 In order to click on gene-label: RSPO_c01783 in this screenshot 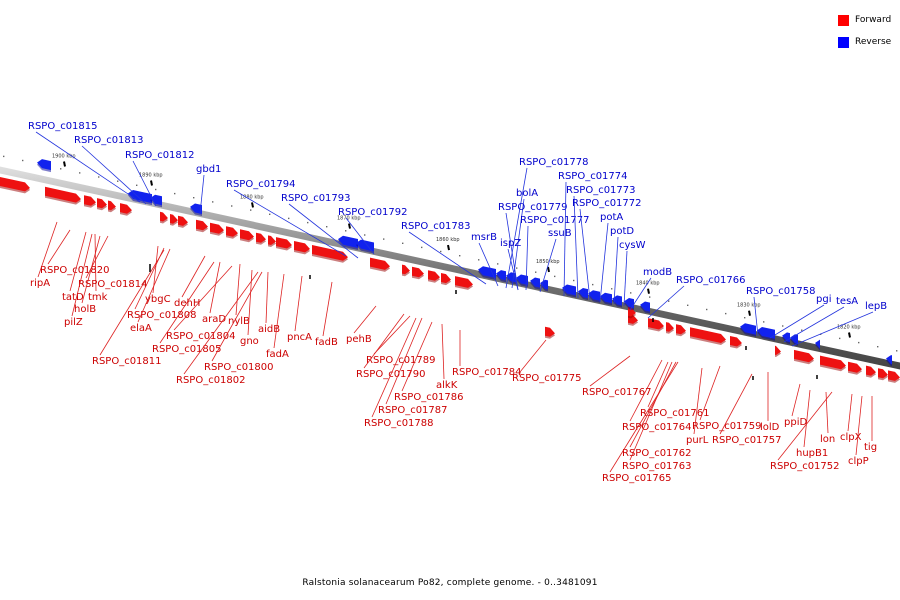, I will do `click(436, 226)`.